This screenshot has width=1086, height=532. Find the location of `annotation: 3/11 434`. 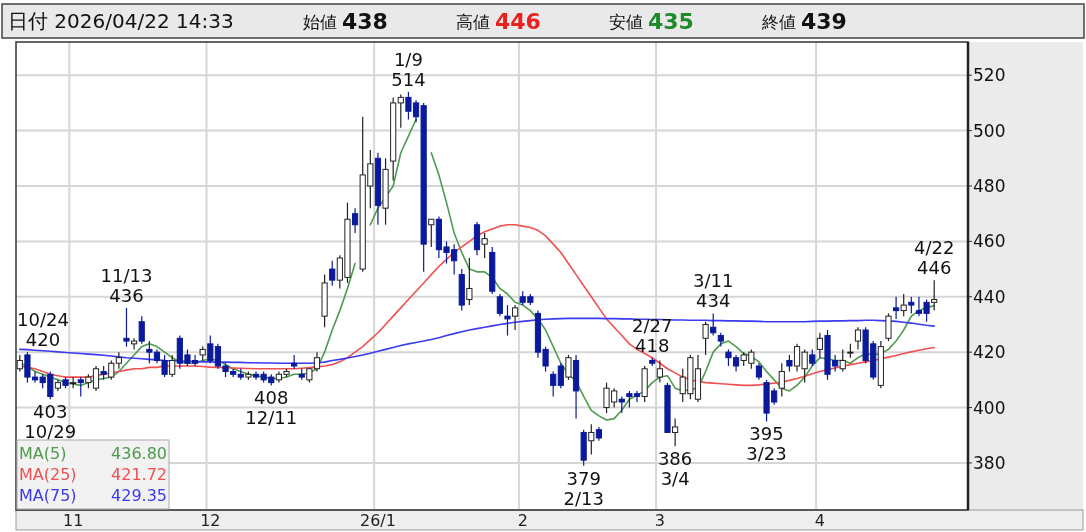

annotation: 3/11 434 is located at coordinates (713, 291).